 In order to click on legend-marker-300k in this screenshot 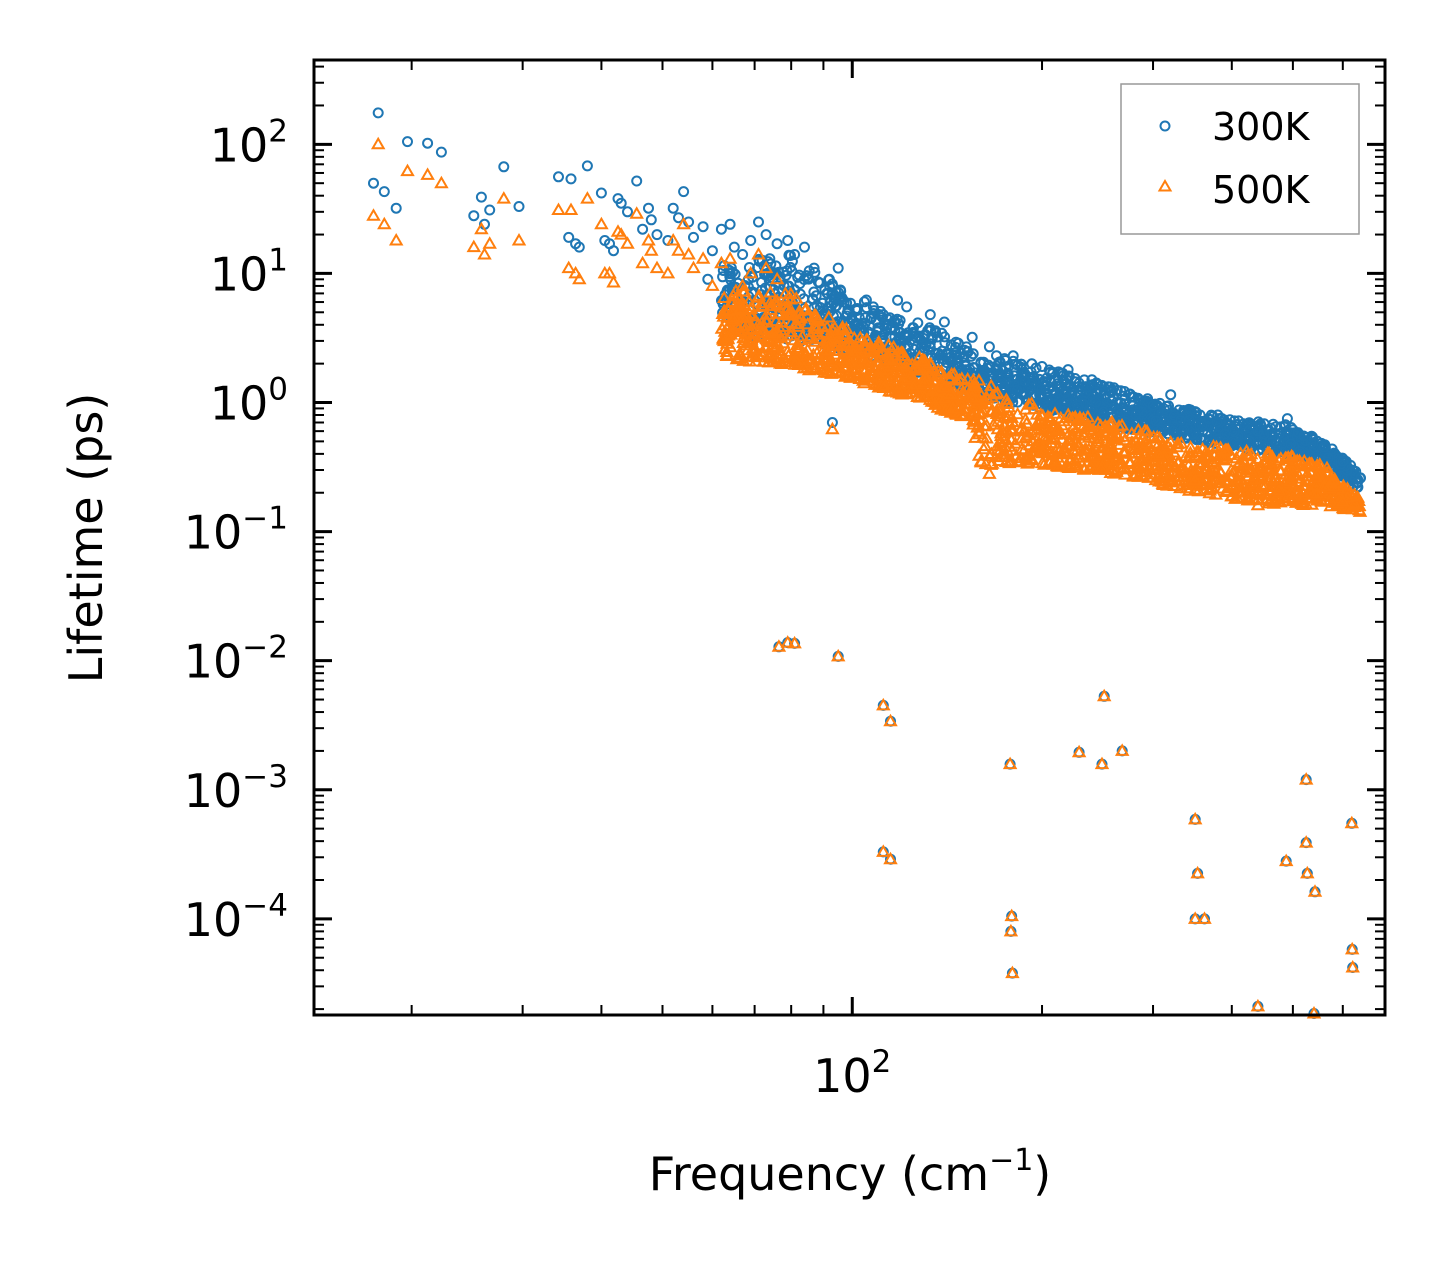, I will do `click(1165, 126)`.